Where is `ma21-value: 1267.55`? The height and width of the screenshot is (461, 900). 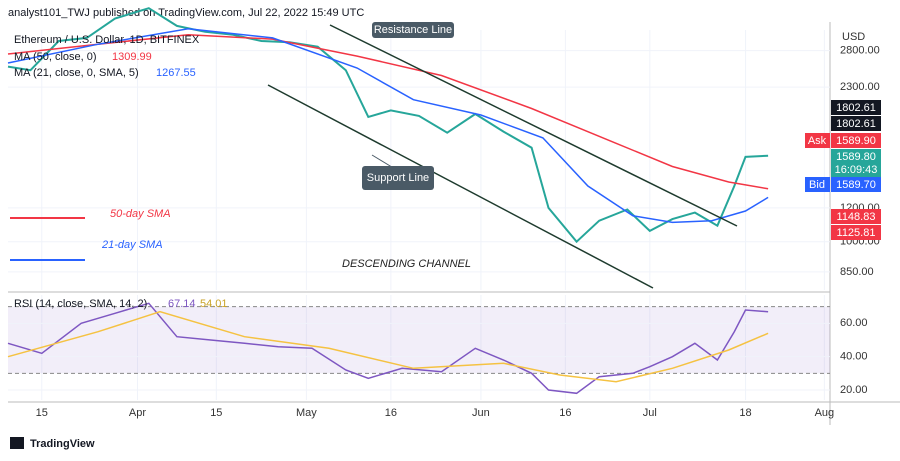
ma21-value: 1267.55 is located at coordinates (176, 73).